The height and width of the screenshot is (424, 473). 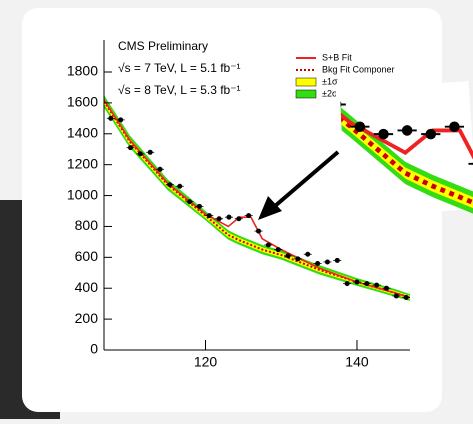 I want to click on y-tick-label: 400, so click(x=87, y=287).